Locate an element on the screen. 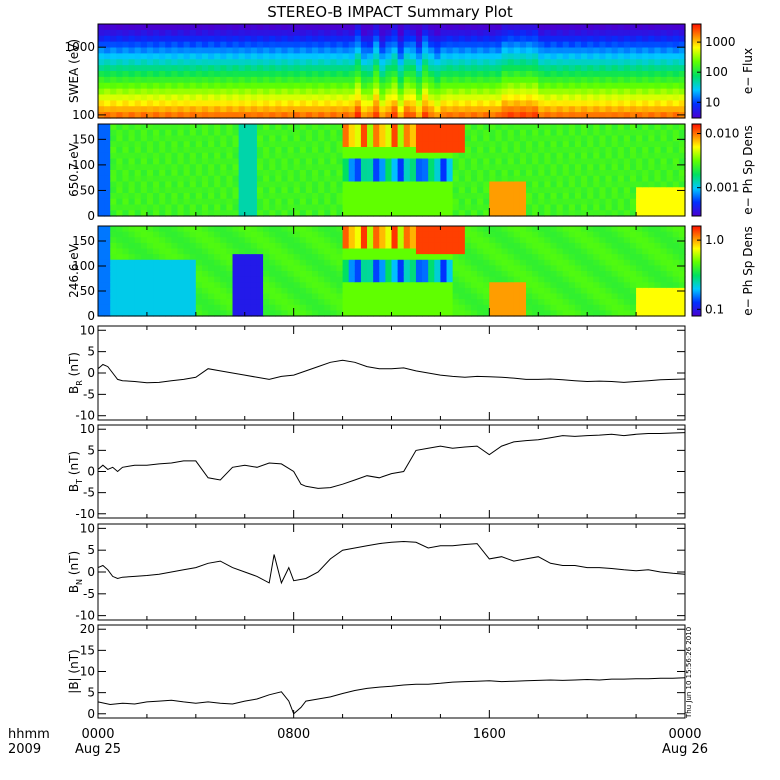 This screenshot has width=780, height=780. panel-3-ytick-label: 50 is located at coordinates (87, 291).